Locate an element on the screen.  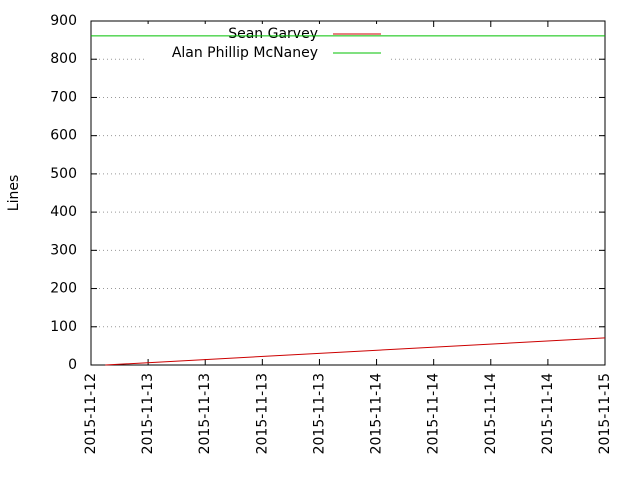
legend-label: Alan Phillip McNaney is located at coordinates (245, 53).